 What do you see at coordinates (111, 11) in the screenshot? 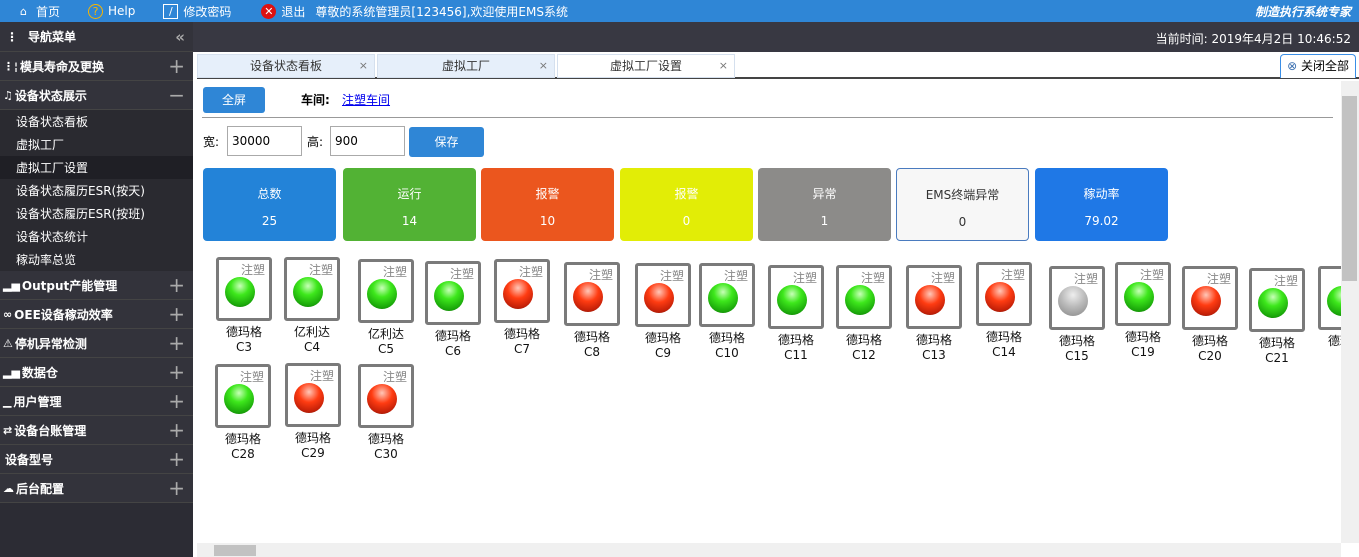
I see `help-link: ? Help` at bounding box center [111, 11].